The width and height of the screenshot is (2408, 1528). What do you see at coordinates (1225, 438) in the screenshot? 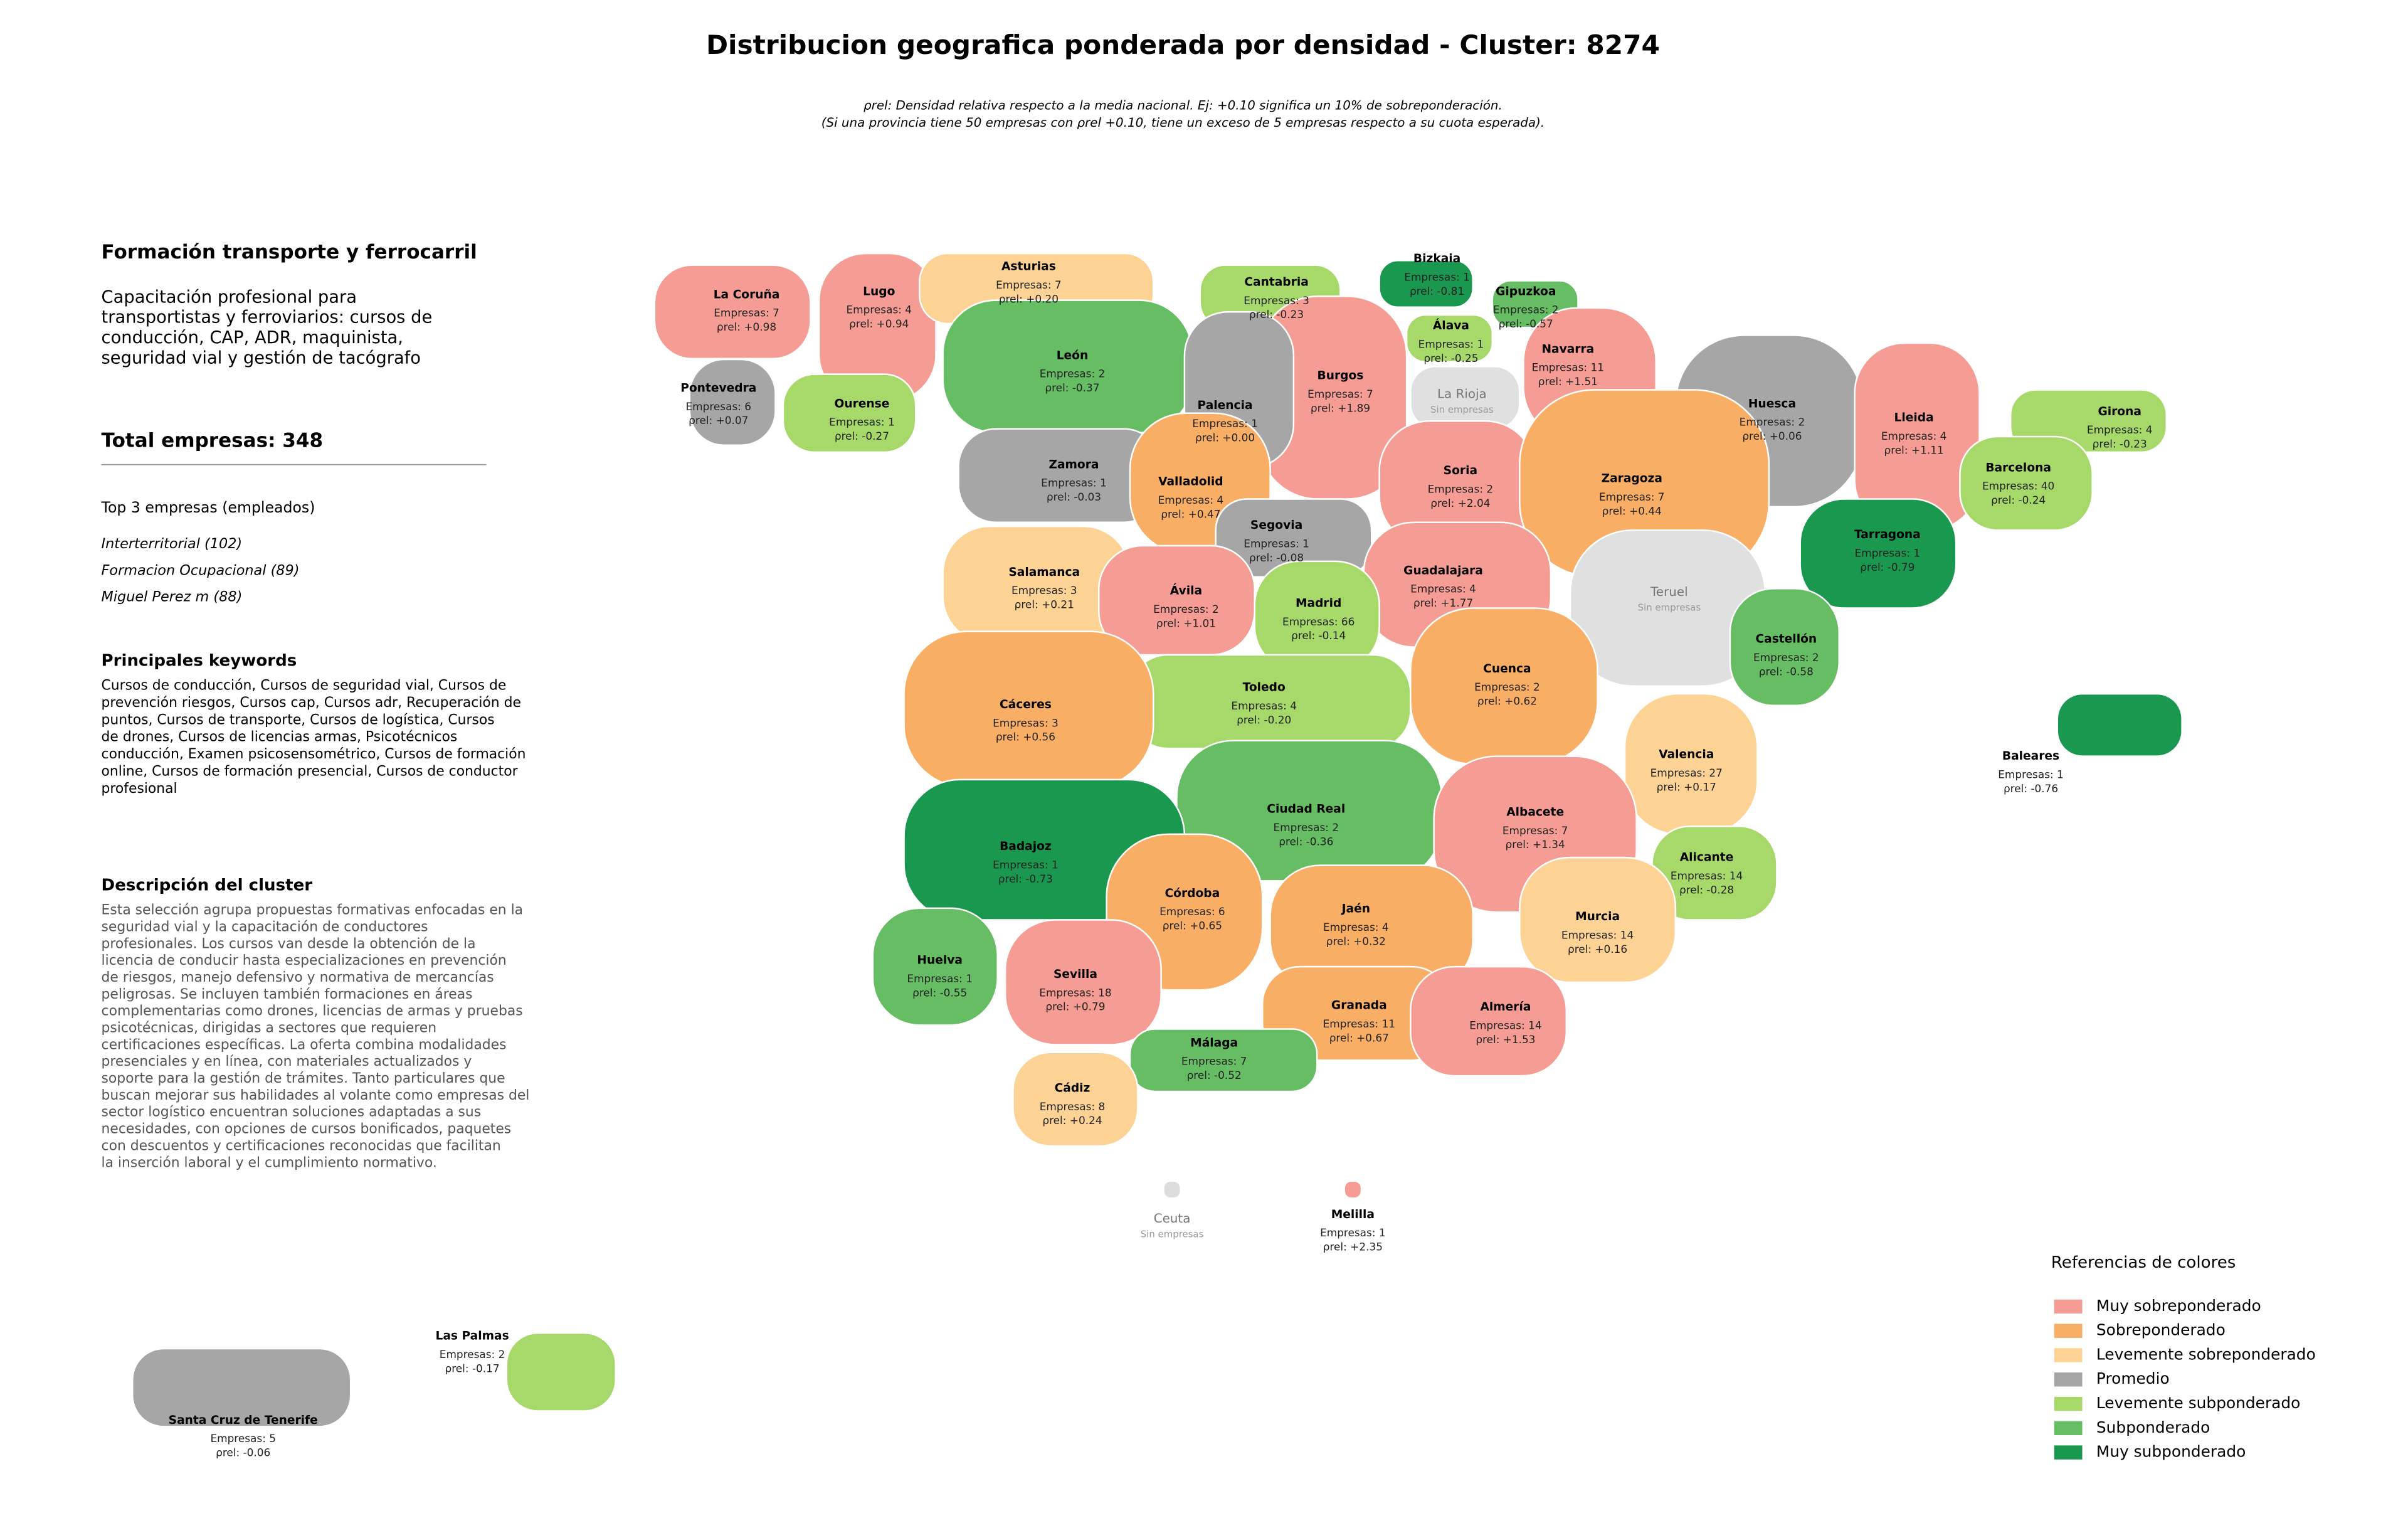
I see `province-rho: ρrel: +0.00` at bounding box center [1225, 438].